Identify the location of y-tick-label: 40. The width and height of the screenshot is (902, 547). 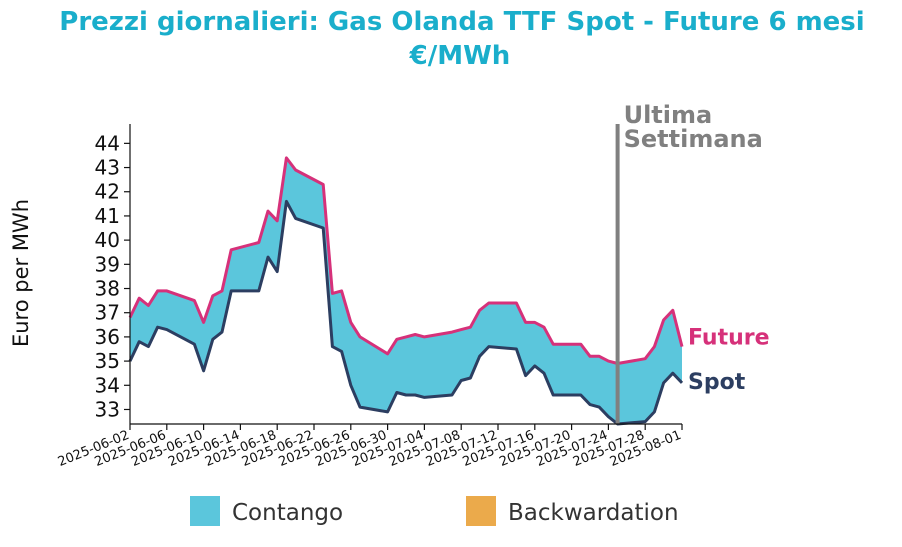
(107, 240).